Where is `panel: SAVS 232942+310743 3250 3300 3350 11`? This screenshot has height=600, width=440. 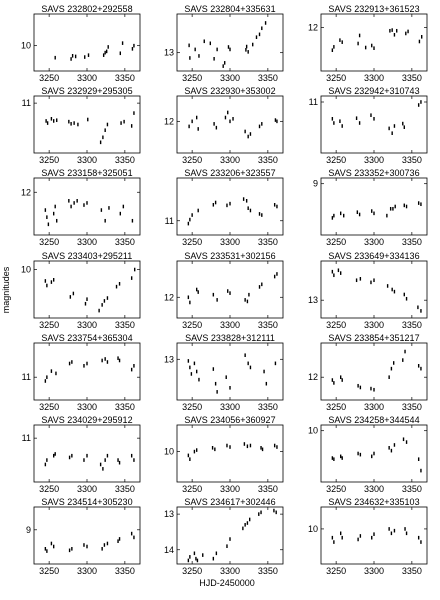
panel: SAVS 232942+310743 3250 3300 3350 11 is located at coordinates (368, 125).